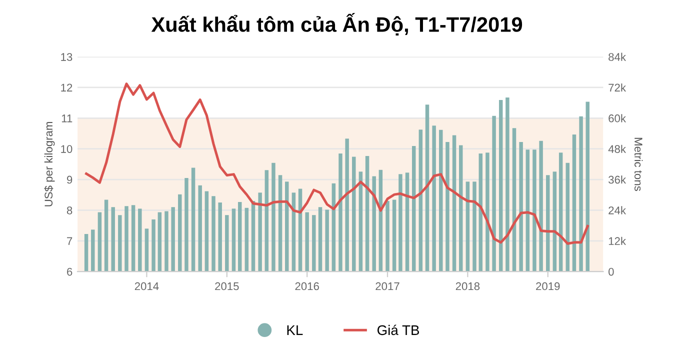  What do you see at coordinates (617, 87) in the screenshot?
I see `y2-tick-label: 72k` at bounding box center [617, 87].